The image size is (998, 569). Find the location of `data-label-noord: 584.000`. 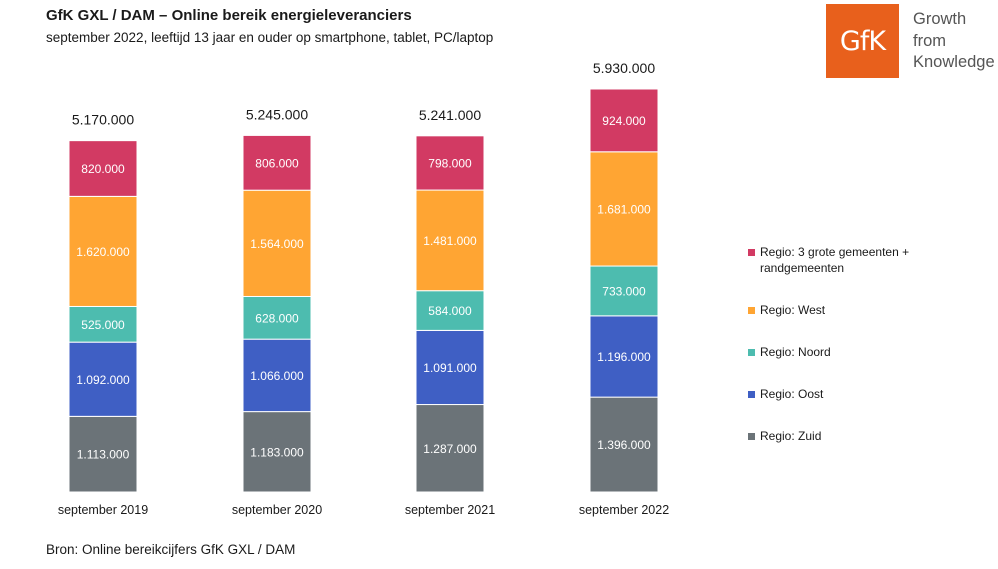

data-label-noord: 584.000 is located at coordinates (450, 311).